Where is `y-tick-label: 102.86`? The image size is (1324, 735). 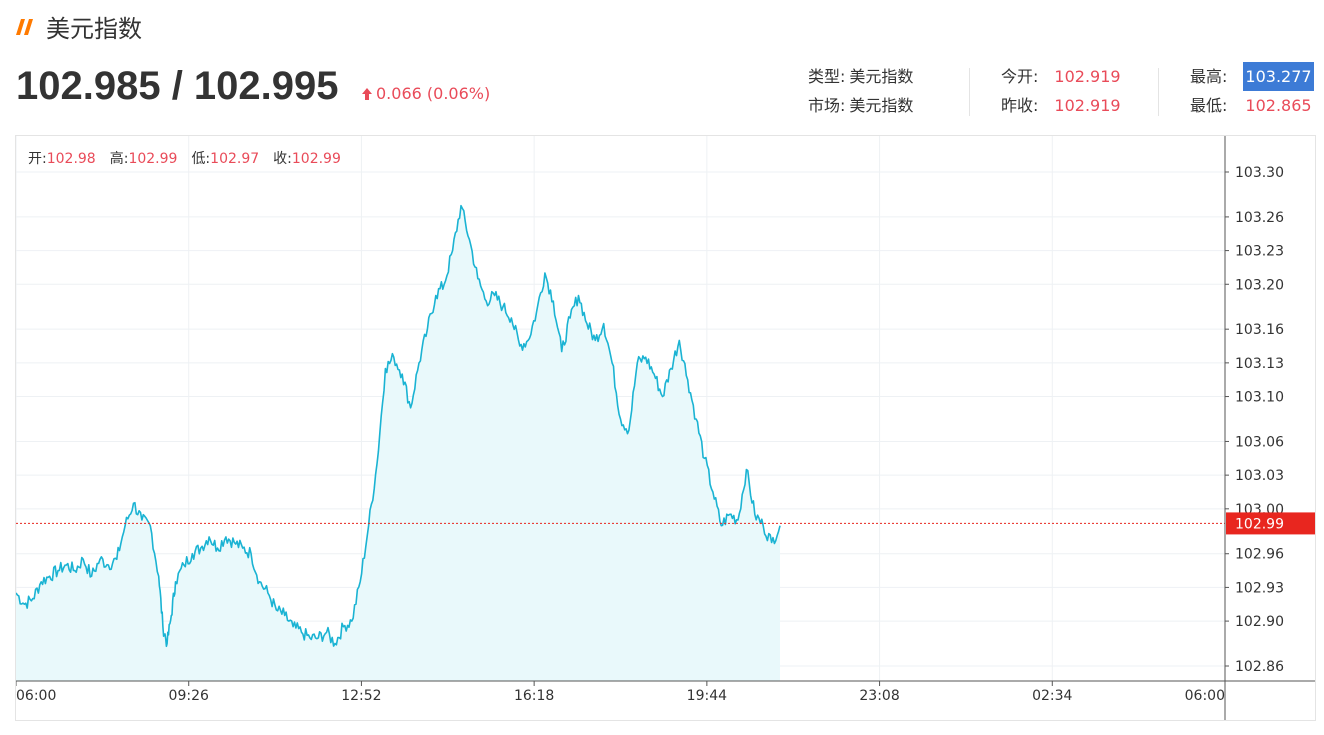 y-tick-label: 102.86 is located at coordinates (1259, 667).